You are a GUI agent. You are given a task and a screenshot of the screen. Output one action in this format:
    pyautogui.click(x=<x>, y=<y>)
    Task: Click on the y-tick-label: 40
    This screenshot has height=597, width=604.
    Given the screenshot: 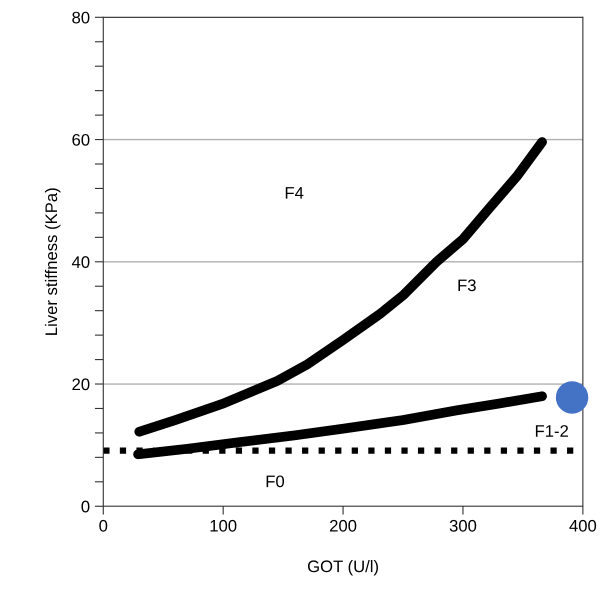 What is the action you would take?
    pyautogui.click(x=81, y=262)
    